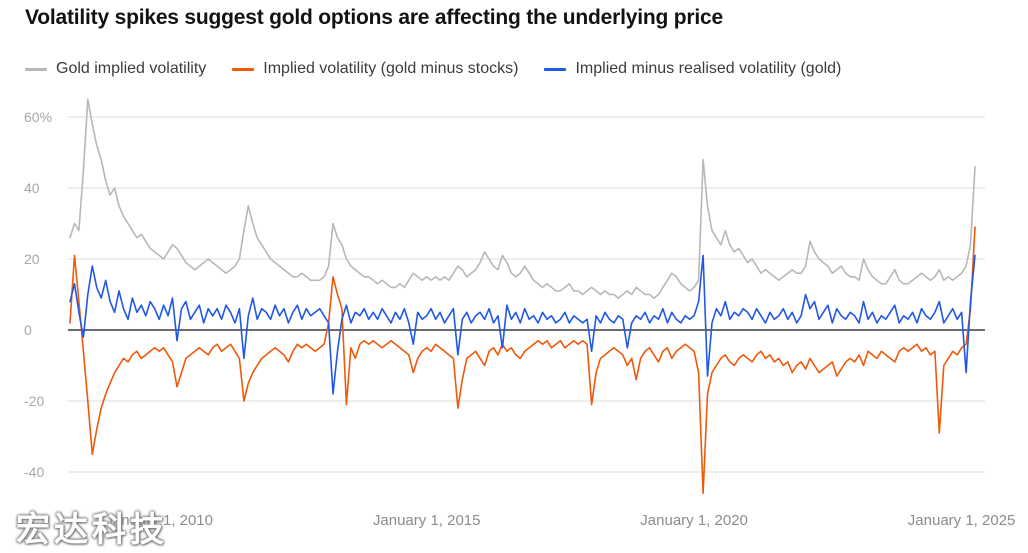 The image size is (1028, 553). What do you see at coordinates (555, 69) in the screenshot?
I see `legend-swatch-blue-icon` at bounding box center [555, 69].